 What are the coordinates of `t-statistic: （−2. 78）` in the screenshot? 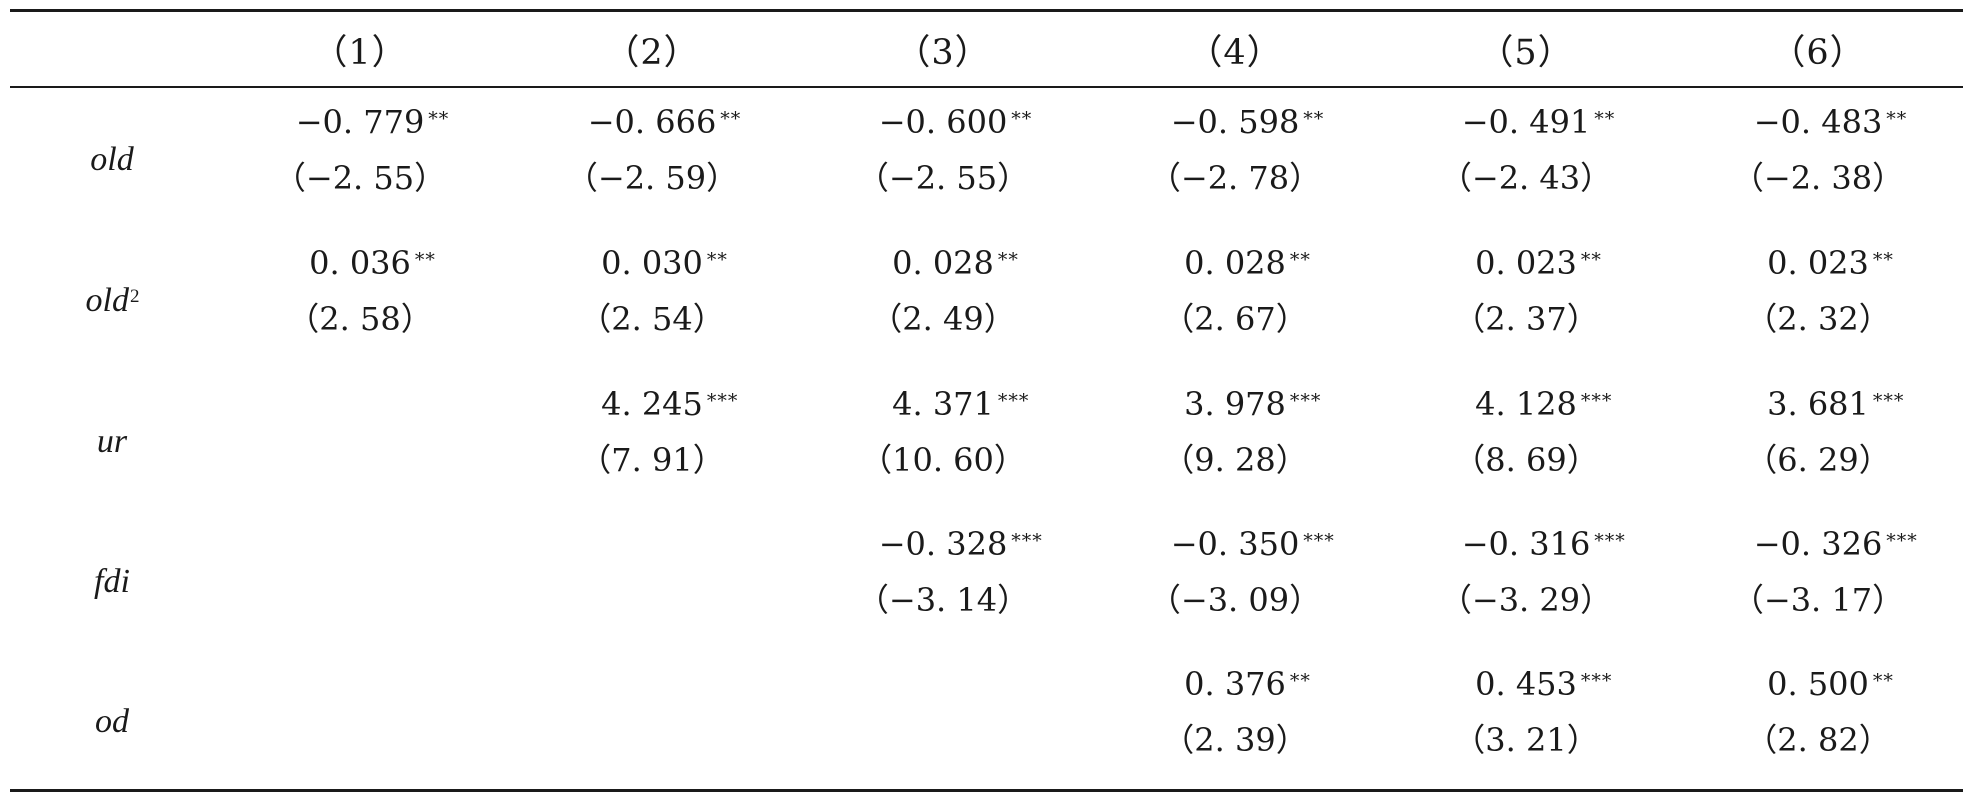 It's located at (1235, 178).